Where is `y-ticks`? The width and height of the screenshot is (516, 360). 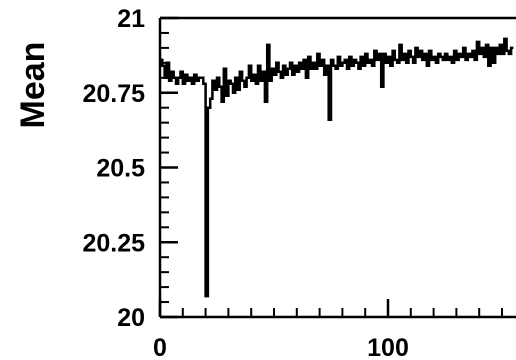 y-ticks is located at coordinates (169, 167).